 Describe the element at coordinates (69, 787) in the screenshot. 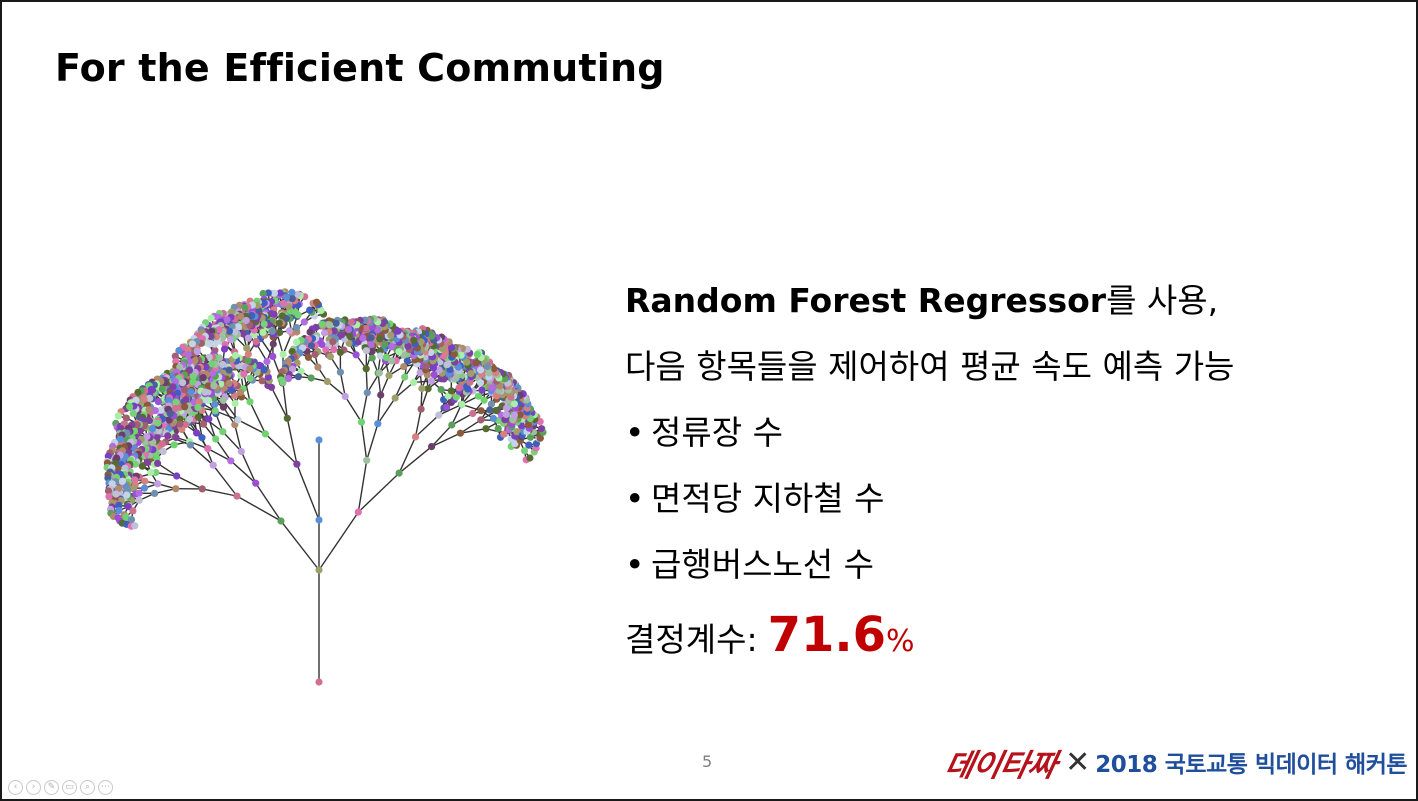

I see `slides-icon: ▭` at that location.